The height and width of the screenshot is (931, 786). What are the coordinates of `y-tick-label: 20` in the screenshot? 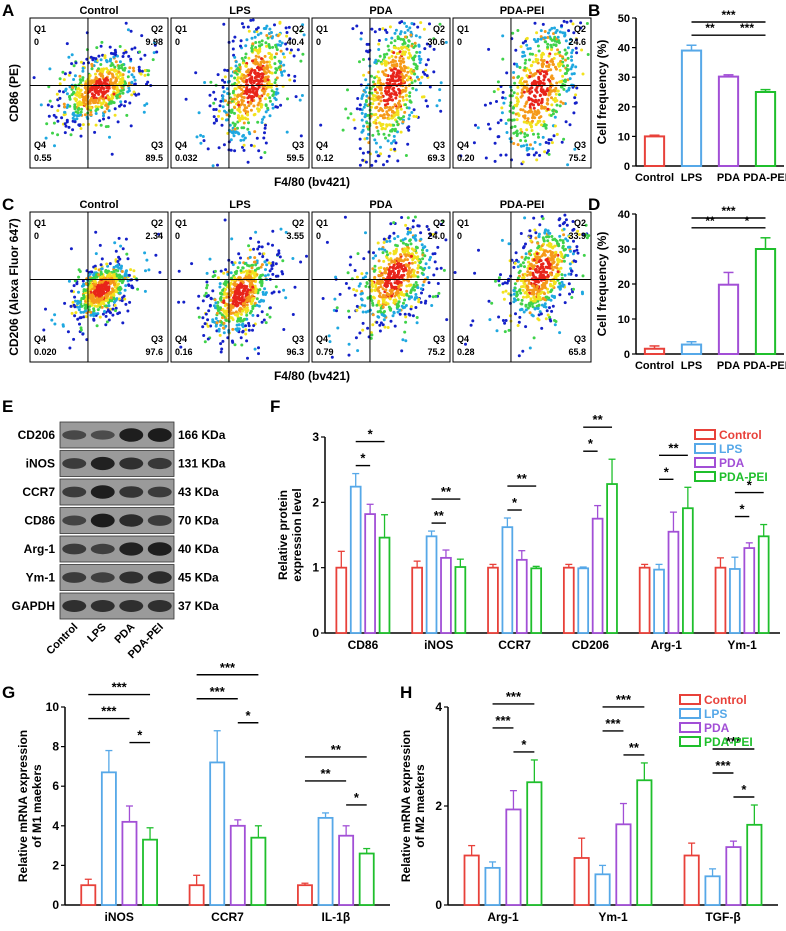 It's located at (624, 108).